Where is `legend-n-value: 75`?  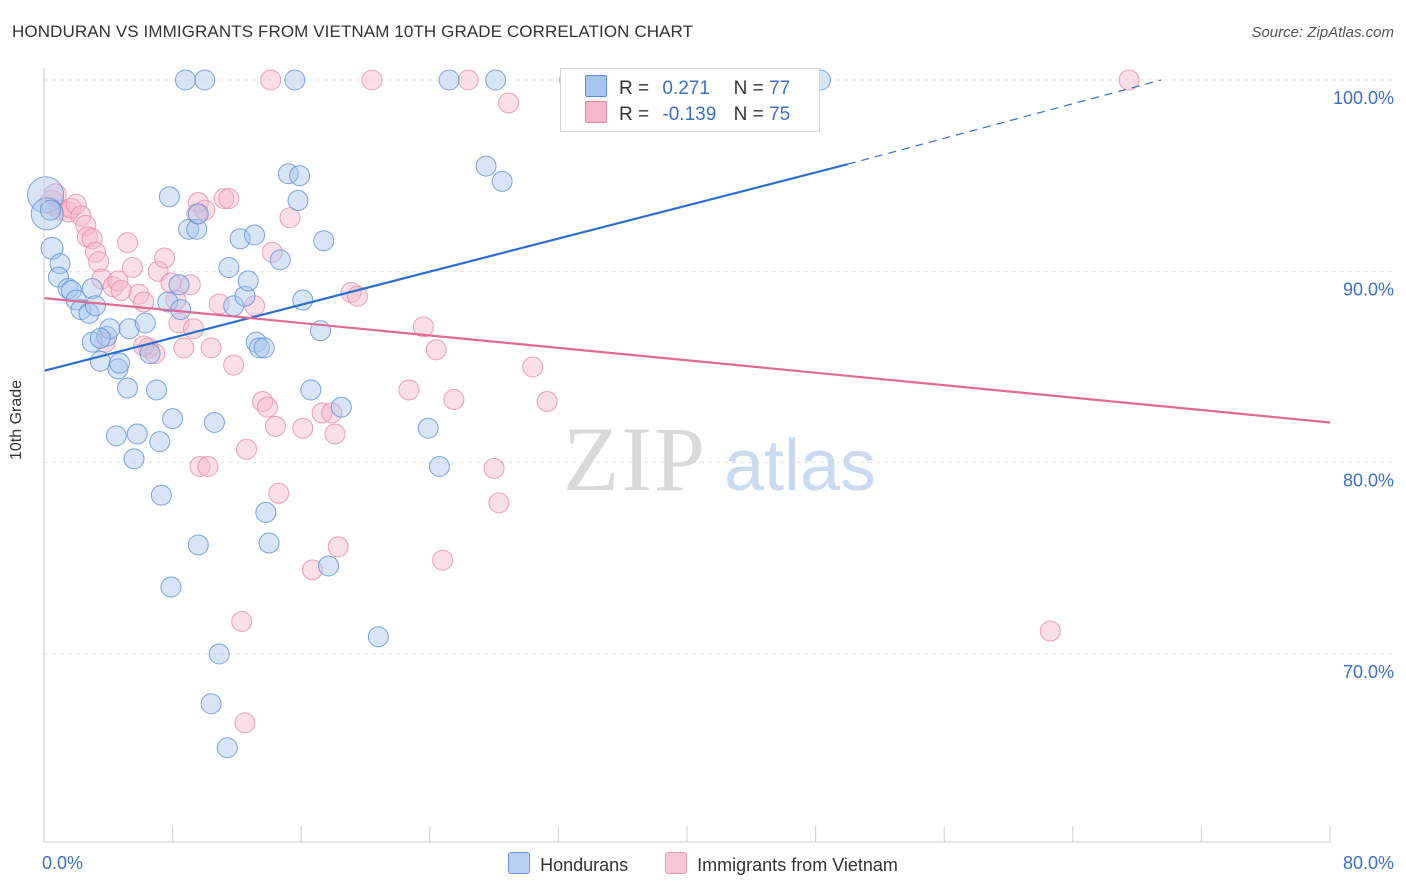 legend-n-value: 75 is located at coordinates (780, 114).